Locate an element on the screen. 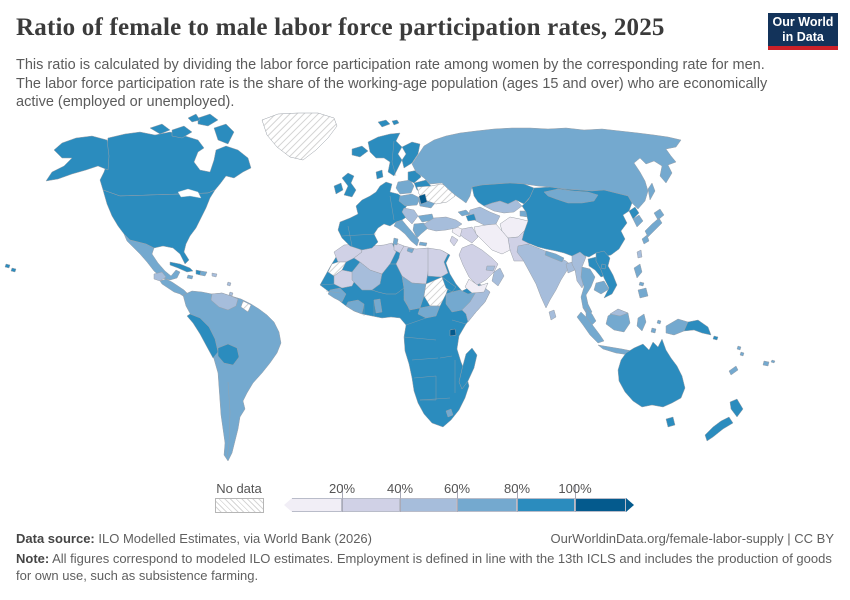 The image size is (850, 600). country-guinea is located at coordinates (337, 295).